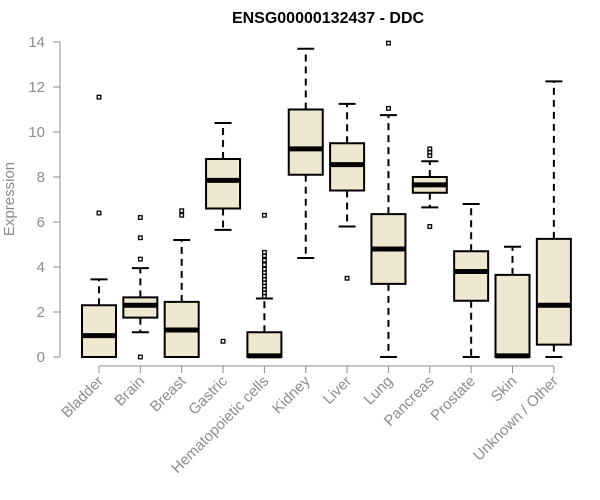 The width and height of the screenshot is (600, 500). What do you see at coordinates (41, 222) in the screenshot?
I see `y-tick-label: 6` at bounding box center [41, 222].